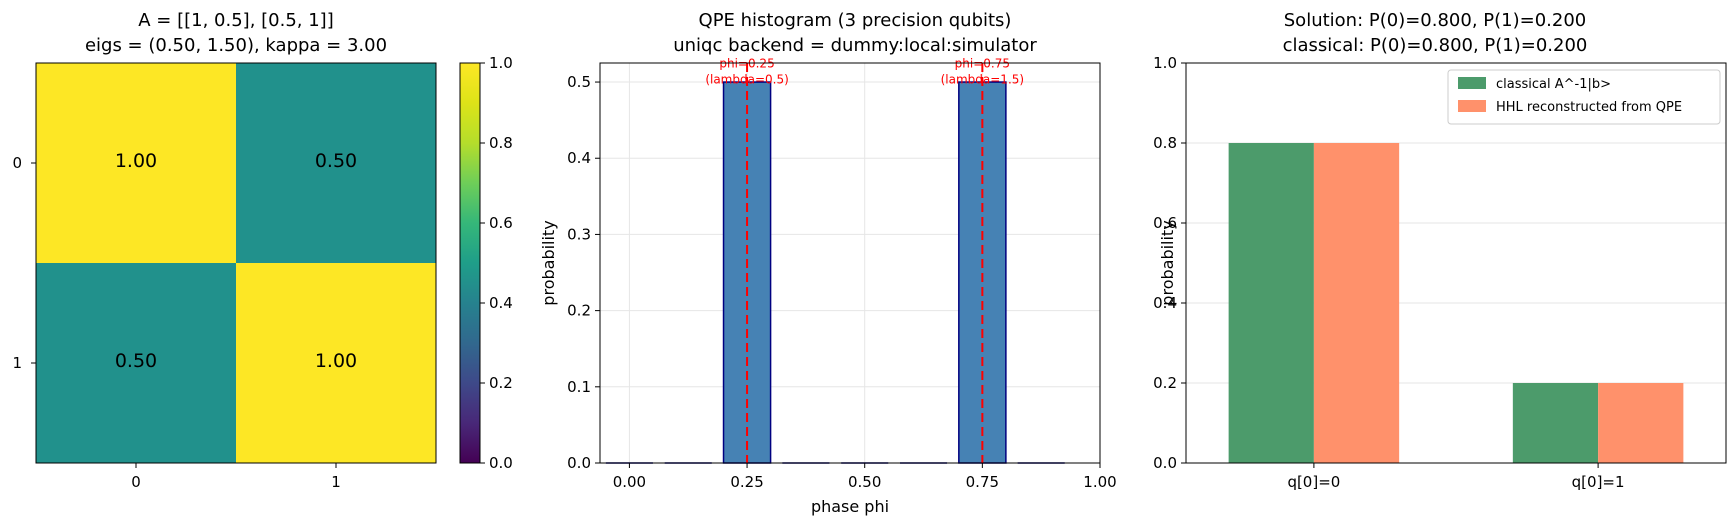 This screenshot has height=526, width=1734. What do you see at coordinates (1435, 20) in the screenshot?
I see `solution-title-line1: Solution: P(0)=0.800, P(1)=0.200` at bounding box center [1435, 20].